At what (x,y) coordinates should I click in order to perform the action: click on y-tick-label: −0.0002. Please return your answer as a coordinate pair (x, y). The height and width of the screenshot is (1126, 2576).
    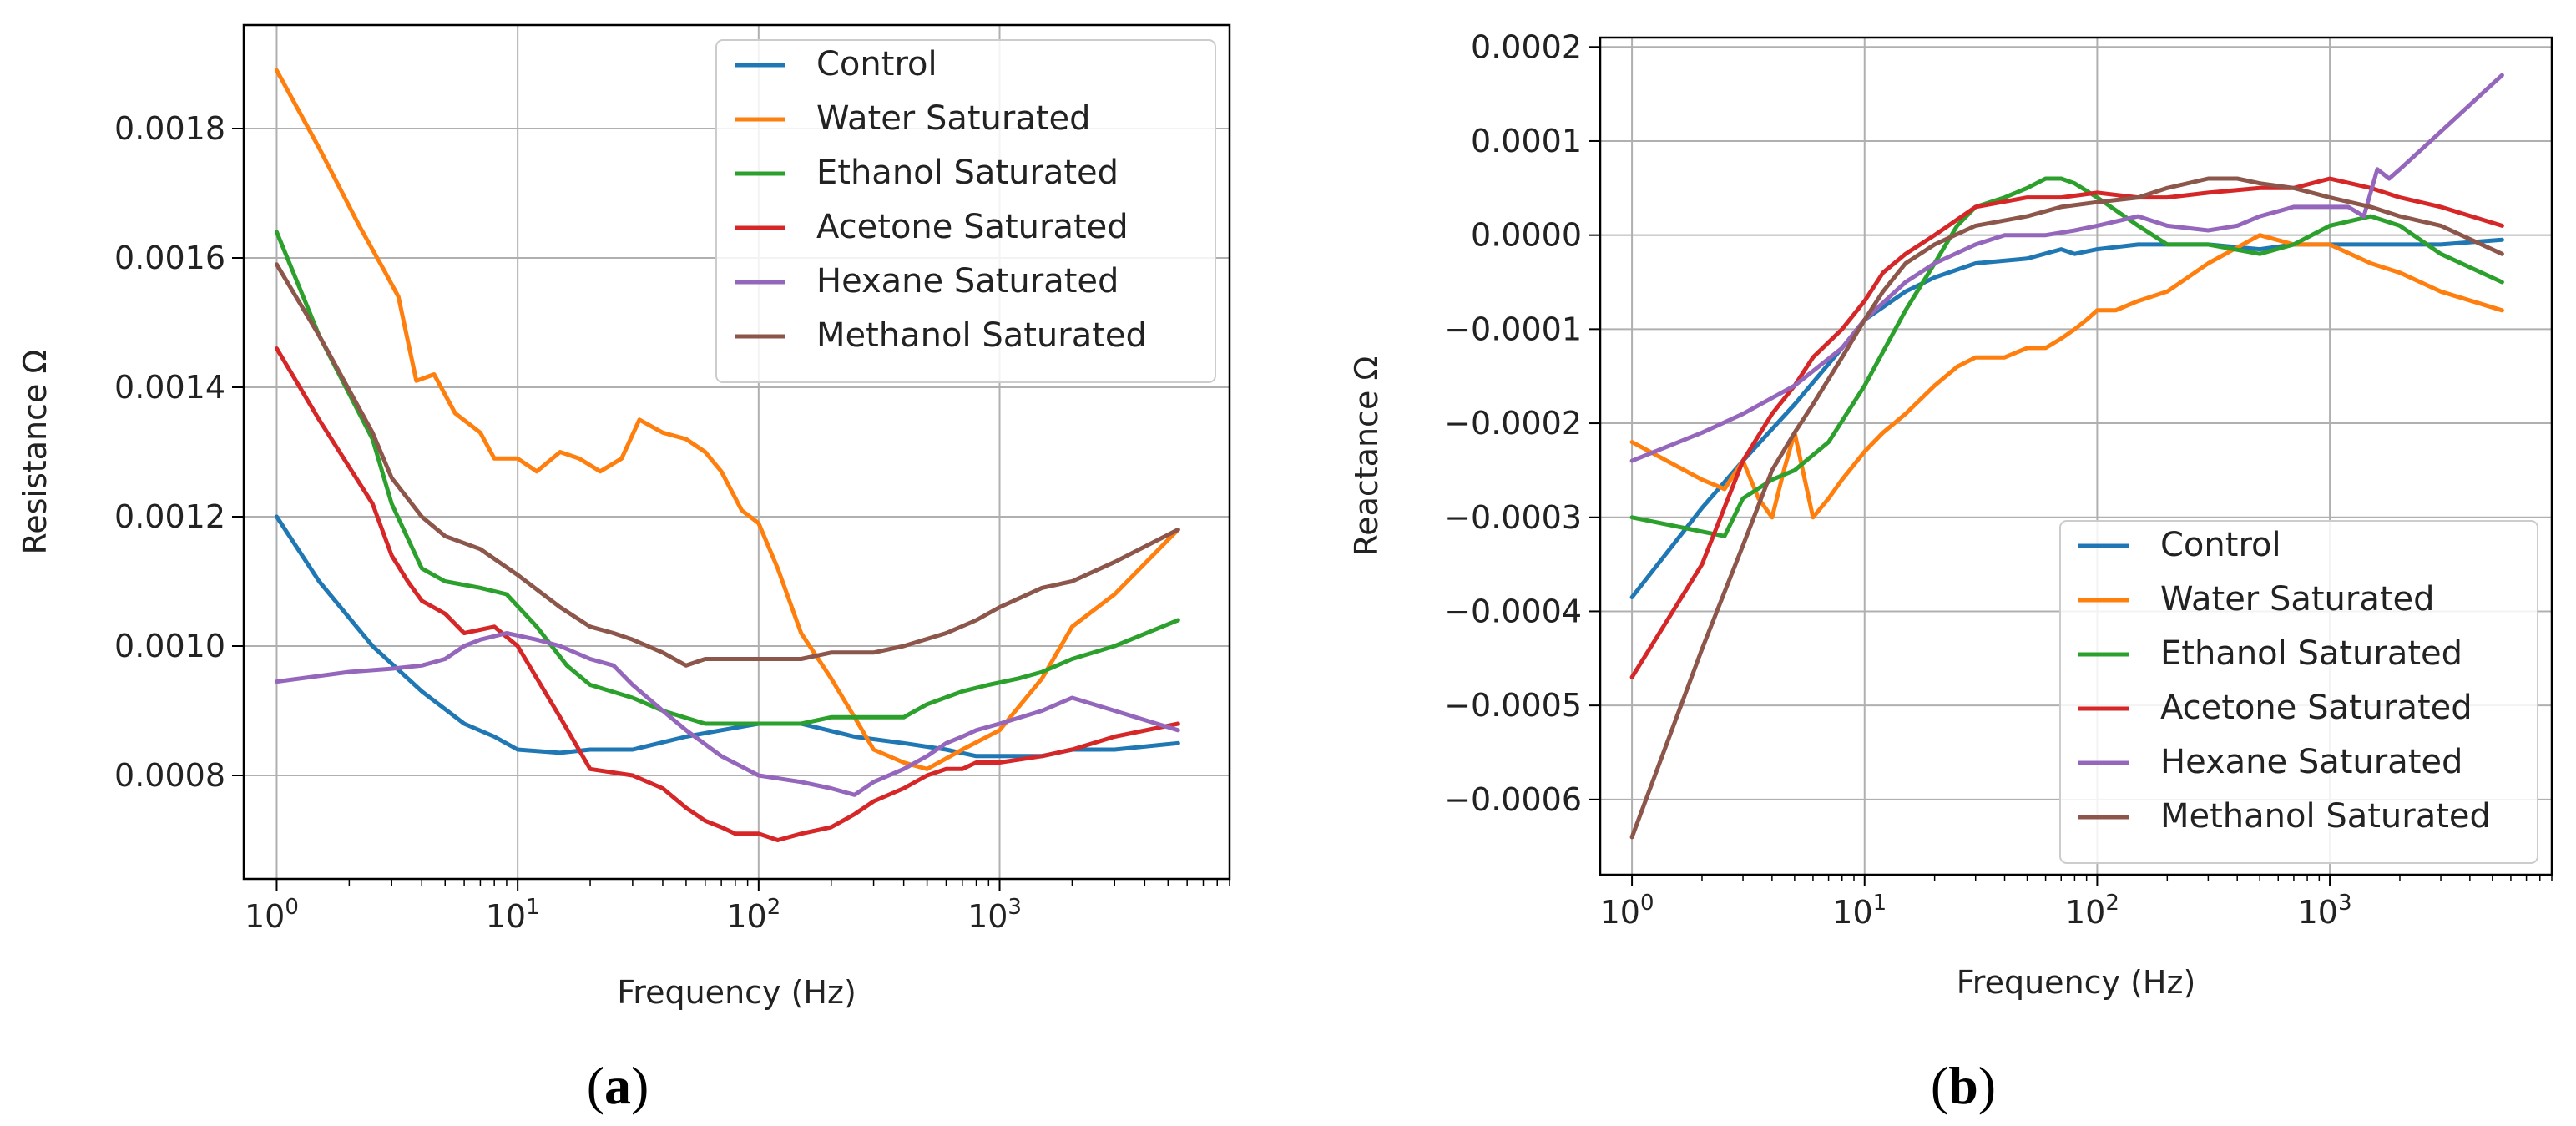
    Looking at the image, I should click on (1513, 423).